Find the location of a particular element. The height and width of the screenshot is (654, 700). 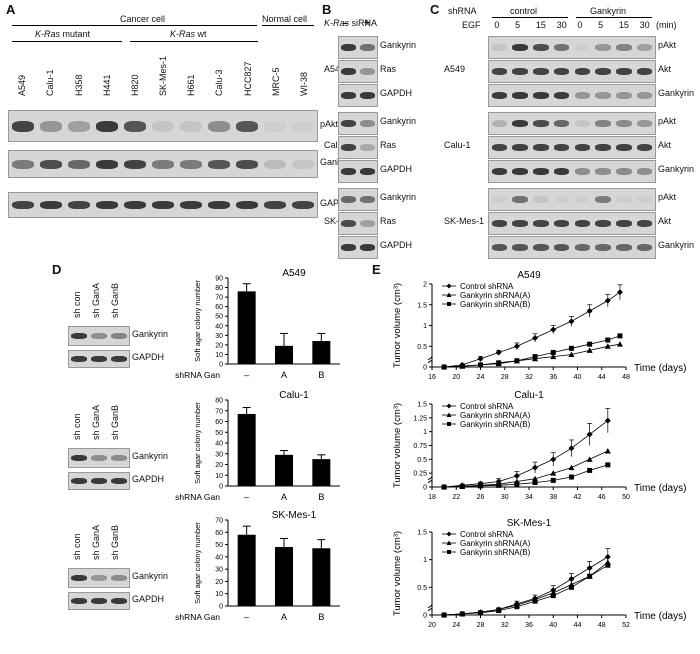

y-axis-label: Soft agar colony number is located at coordinates (197, 563).